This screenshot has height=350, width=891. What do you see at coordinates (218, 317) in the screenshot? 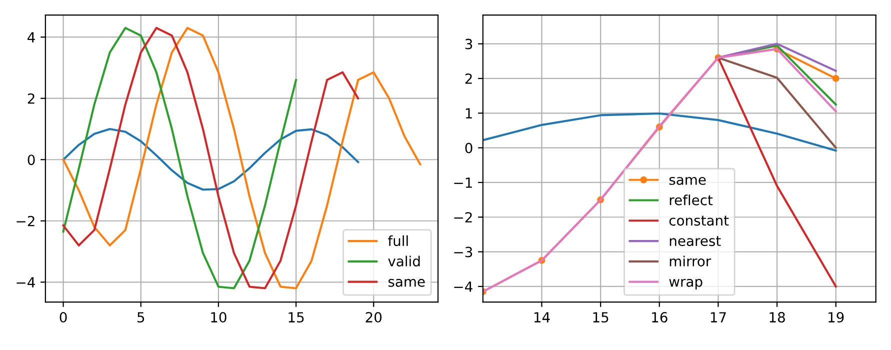
I see `x-tick-label: 10` at bounding box center [218, 317].